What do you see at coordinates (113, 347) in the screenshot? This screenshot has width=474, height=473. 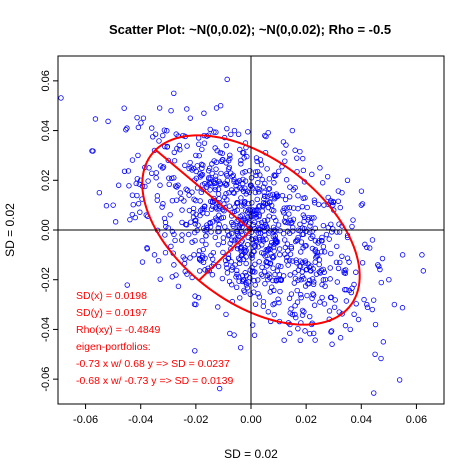 I see `annotation-eigen-heading: eigen-portfolios:` at bounding box center [113, 347].